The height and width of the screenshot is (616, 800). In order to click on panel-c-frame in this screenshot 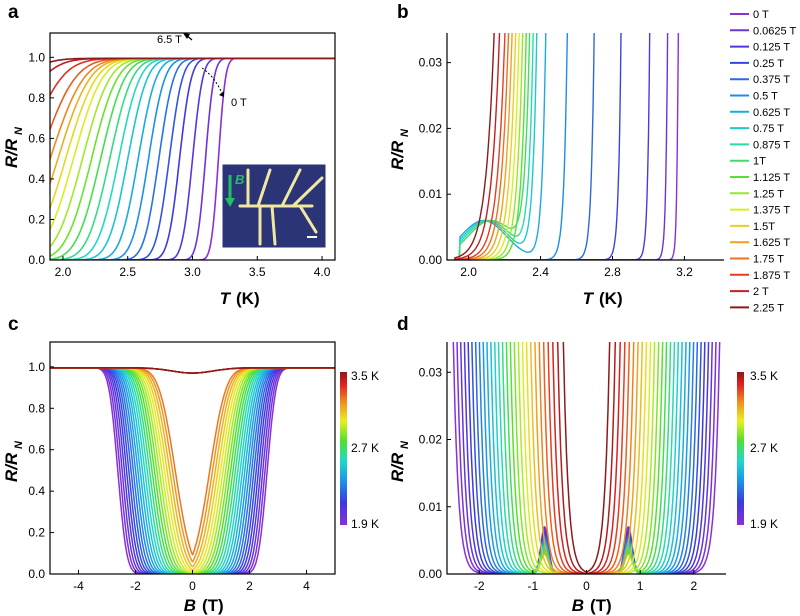, I will do `click(192, 458)`.